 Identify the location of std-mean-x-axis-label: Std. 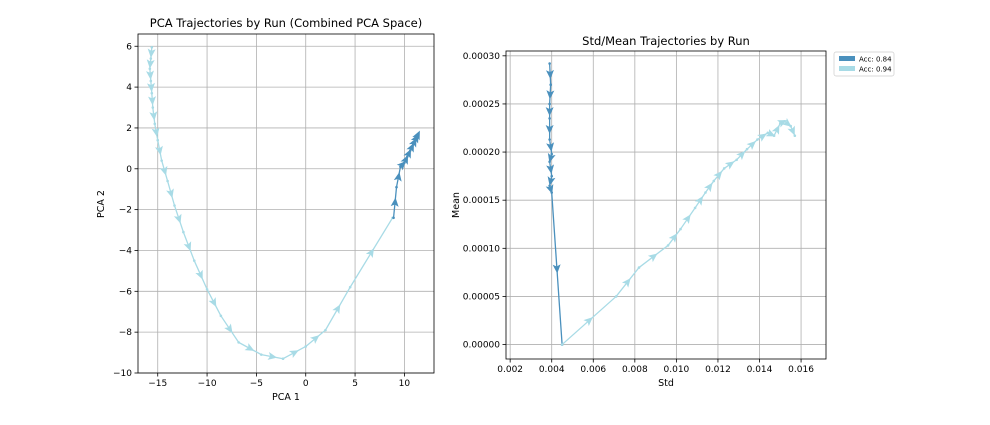
(666, 383).